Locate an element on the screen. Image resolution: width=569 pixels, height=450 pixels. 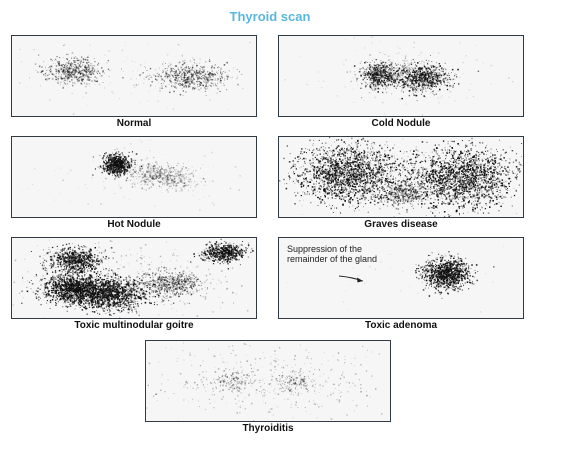
caption-graves-disease: Graves disease is located at coordinates (401, 224).